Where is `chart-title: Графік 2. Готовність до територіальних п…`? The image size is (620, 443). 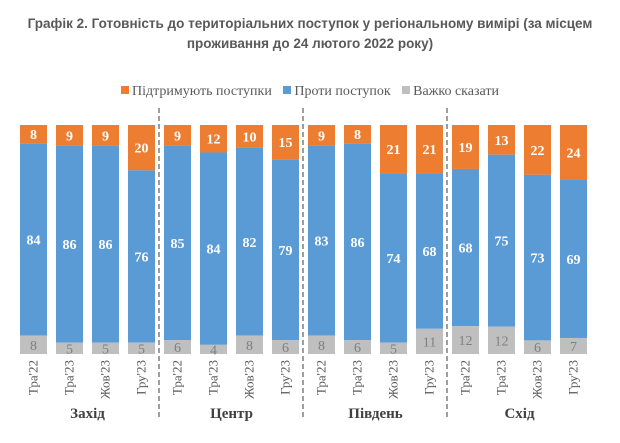 chart-title: Графік 2. Готовність до територіальних п… is located at coordinates (310, 34).